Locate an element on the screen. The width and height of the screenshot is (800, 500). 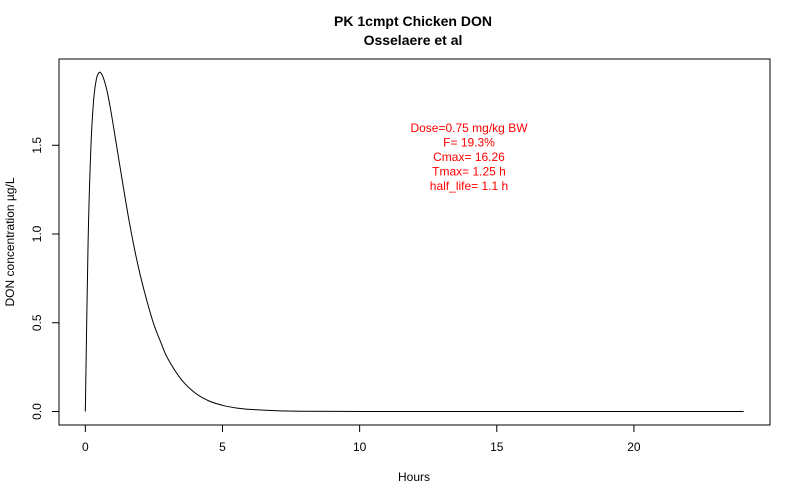
y-tick-label: 1.0 is located at coordinates (37, 233).